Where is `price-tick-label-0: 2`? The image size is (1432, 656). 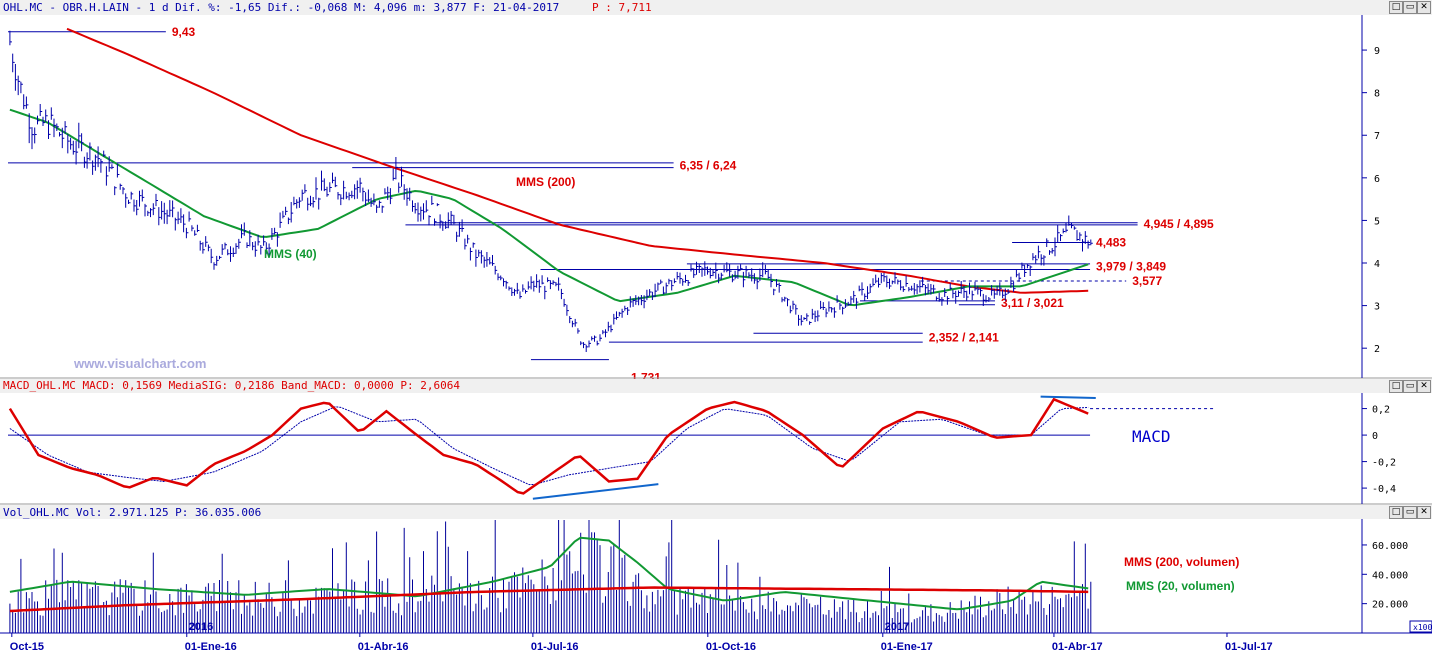 price-tick-label-0: 2 is located at coordinates (1377, 349).